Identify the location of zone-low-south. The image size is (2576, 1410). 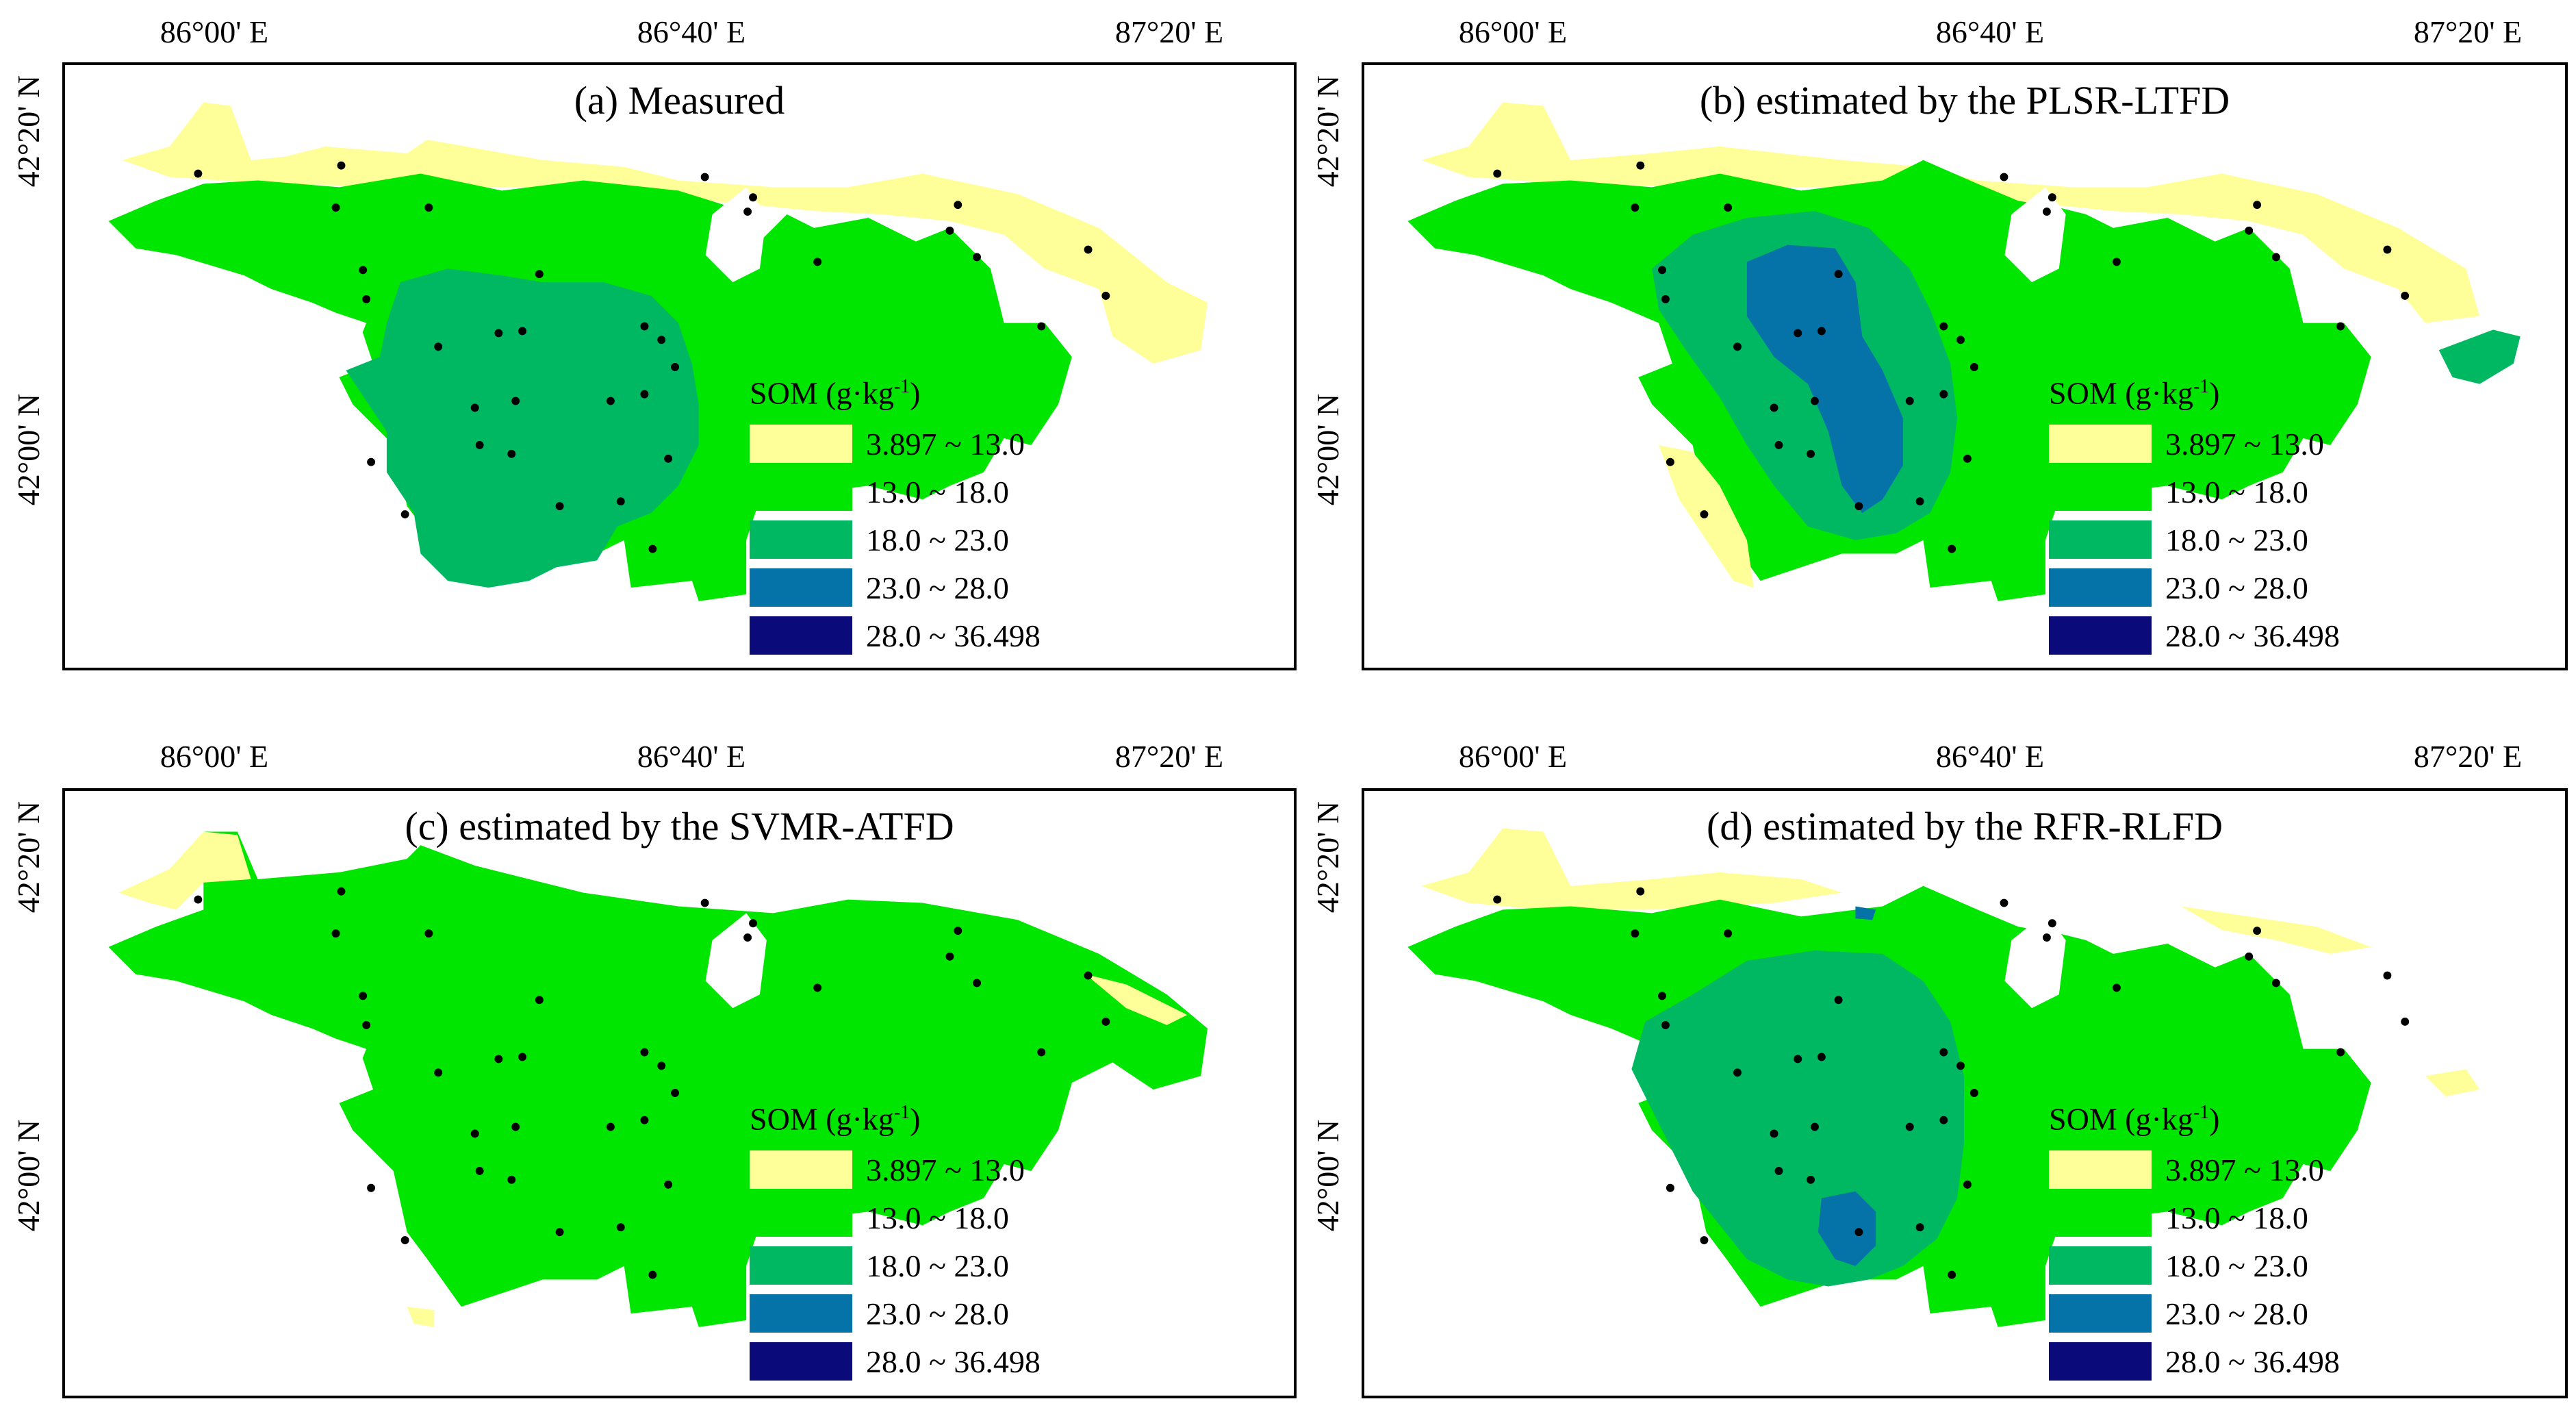
(421, 1317).